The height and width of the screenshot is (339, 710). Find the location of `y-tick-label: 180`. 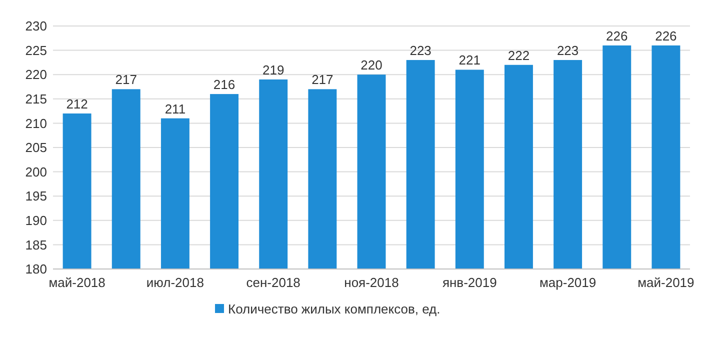

y-tick-label: 180 is located at coordinates (36, 269).